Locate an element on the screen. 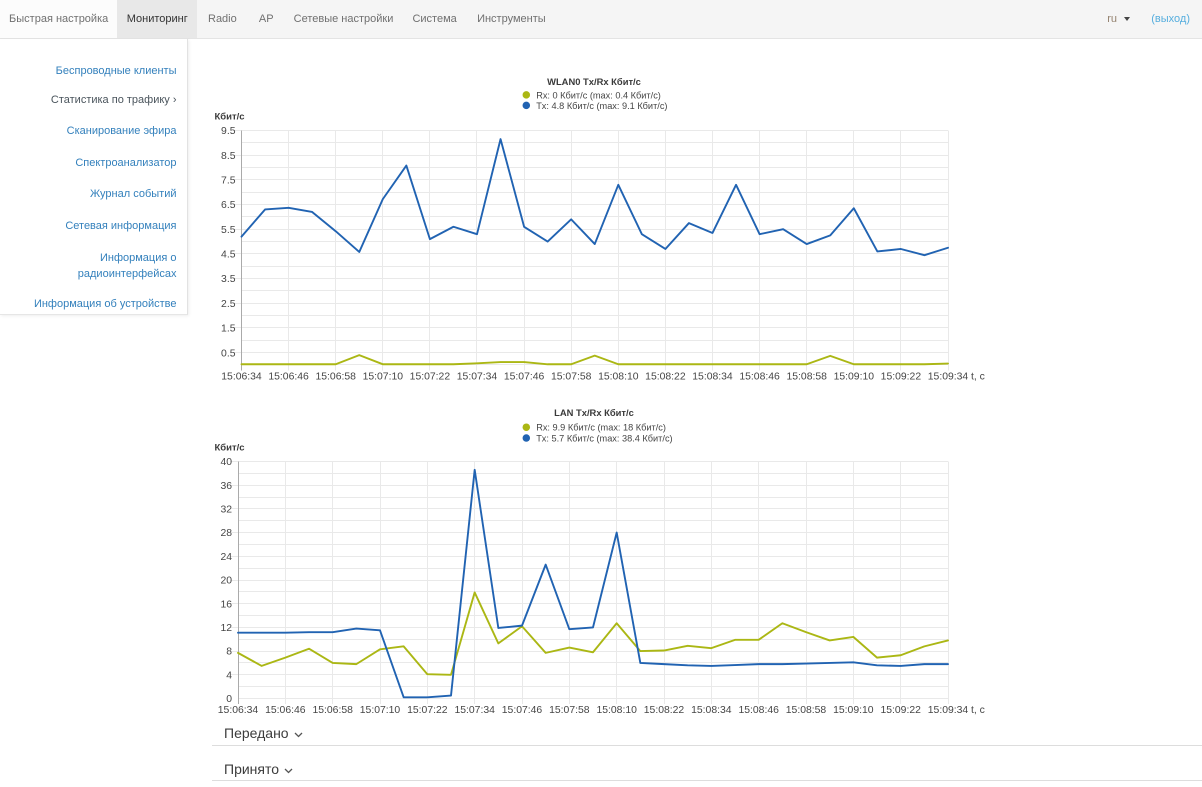 The image size is (1202, 787). svg-text: 12 is located at coordinates (226, 628).